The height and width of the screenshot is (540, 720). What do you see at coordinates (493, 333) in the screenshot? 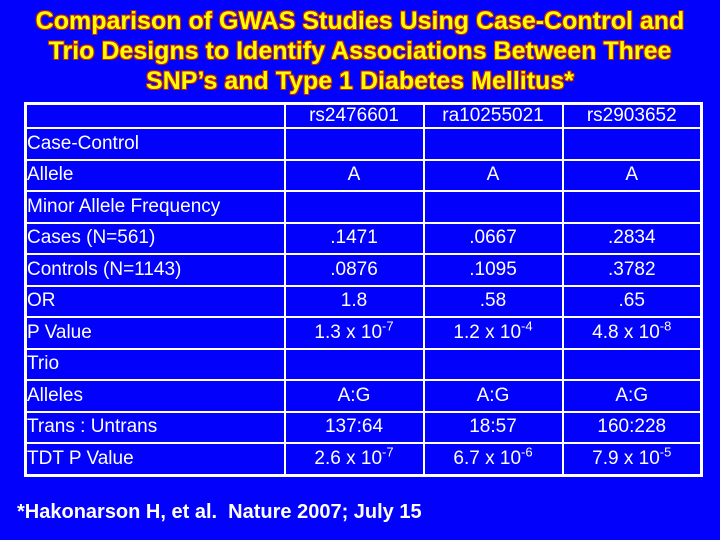
I see `data-cell: 1.2 x 10-4` at bounding box center [493, 333].